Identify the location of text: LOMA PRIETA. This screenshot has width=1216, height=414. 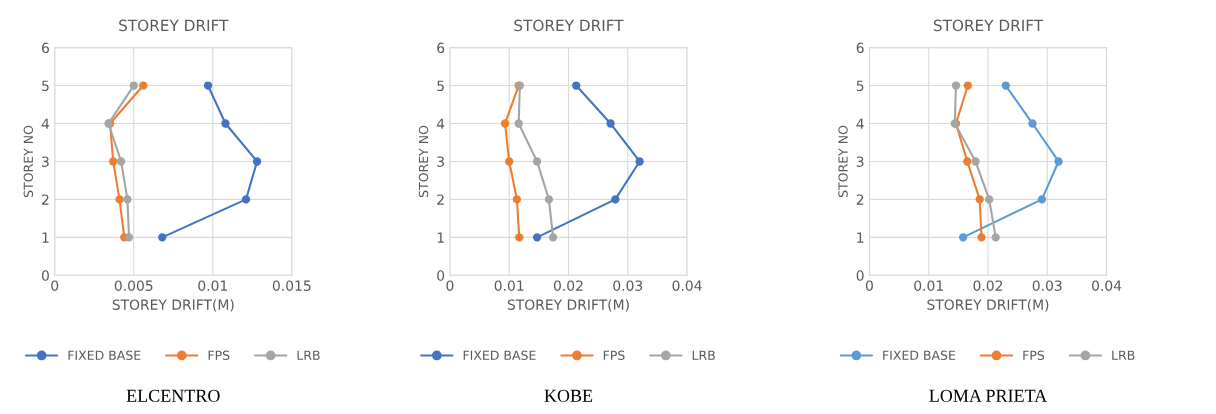
(988, 395).